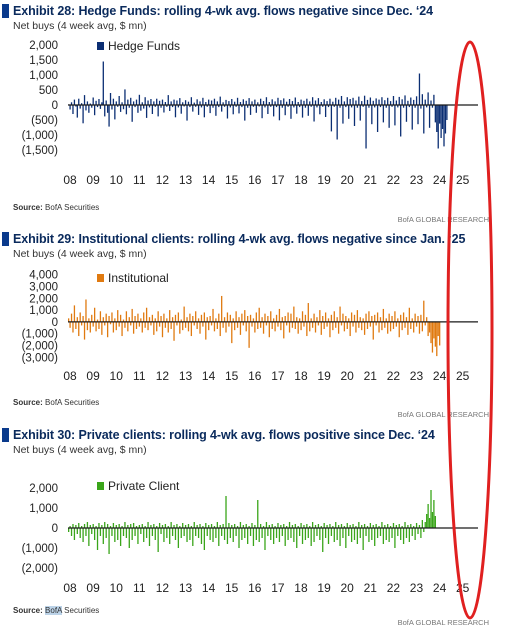 The image size is (511, 633). Describe the element at coordinates (43, 509) in the screenshot. I see `y-tick-label: 1,000` at that location.